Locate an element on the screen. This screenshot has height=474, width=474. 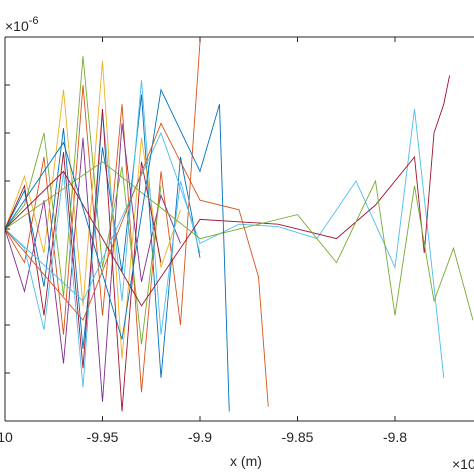
y-multiplier-base: ×10 is located at coordinates (17, 26).